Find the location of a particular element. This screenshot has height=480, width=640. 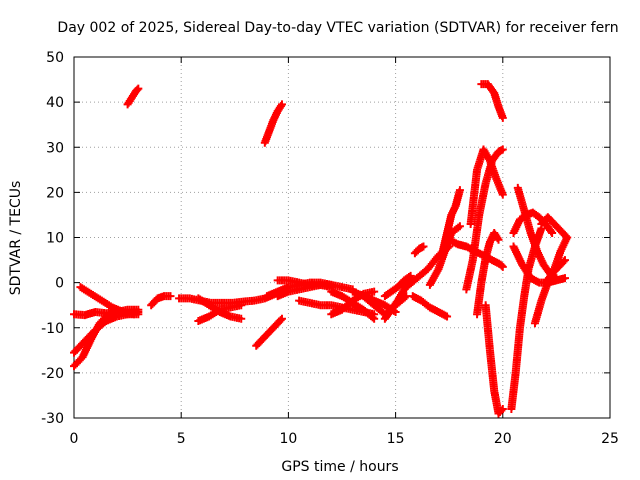

x-tick-label: 0 is located at coordinates (74, 439).